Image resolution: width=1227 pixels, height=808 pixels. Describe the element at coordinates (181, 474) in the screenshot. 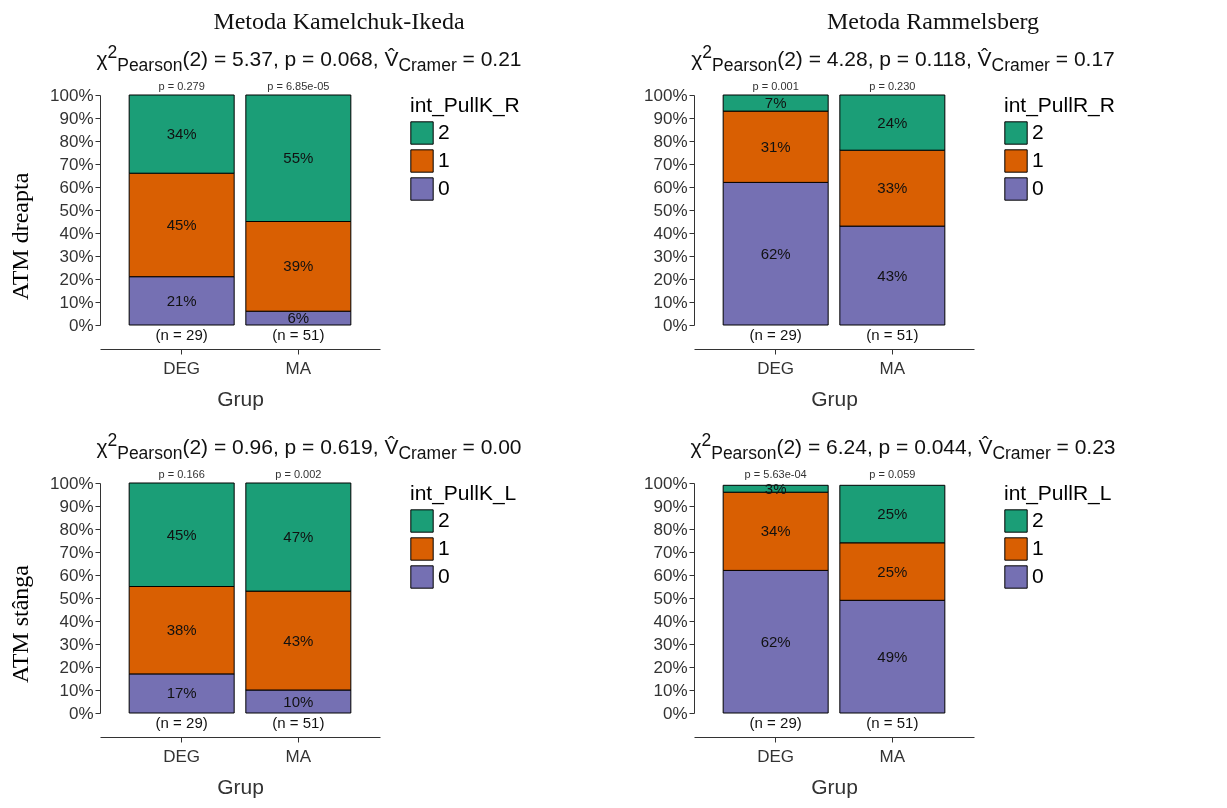

I see `annotation: p = 0.166` at that location.